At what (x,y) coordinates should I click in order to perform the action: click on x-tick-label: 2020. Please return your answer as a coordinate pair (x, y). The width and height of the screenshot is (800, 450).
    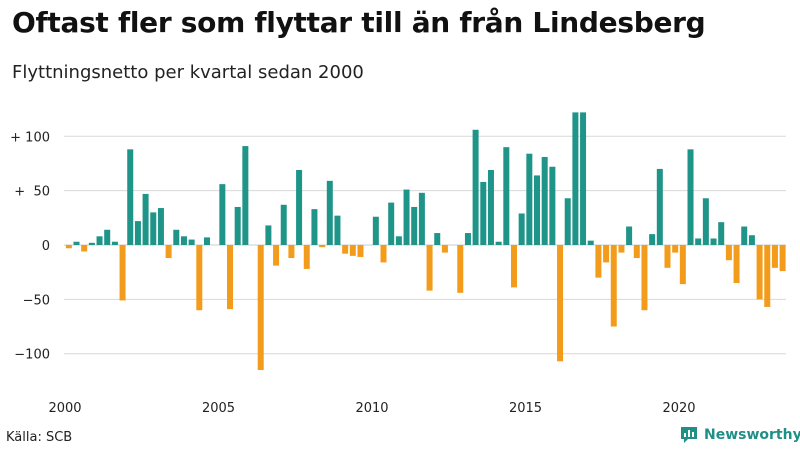
    Looking at the image, I should click on (678, 408).